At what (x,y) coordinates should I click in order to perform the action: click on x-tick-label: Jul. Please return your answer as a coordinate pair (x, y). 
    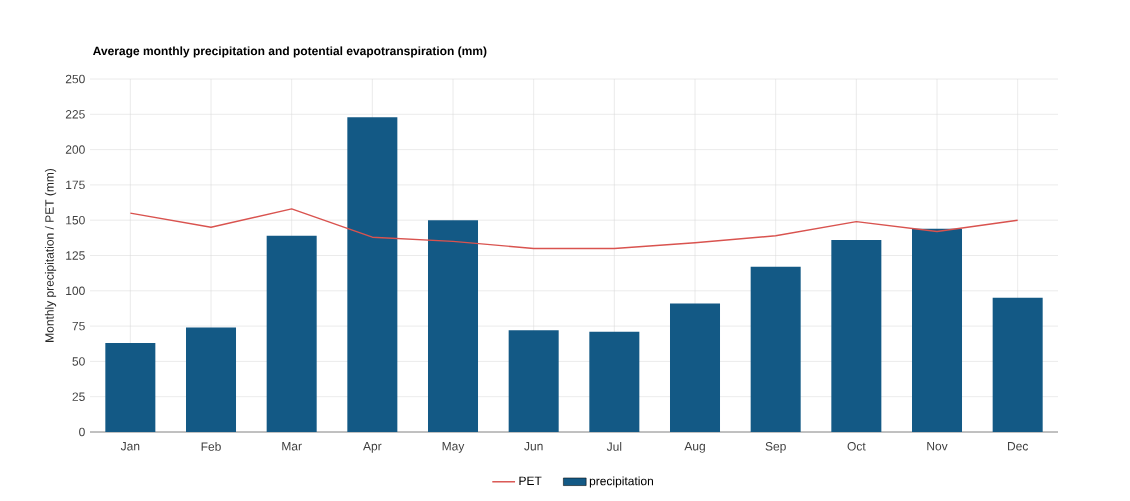
    Looking at the image, I should click on (614, 446).